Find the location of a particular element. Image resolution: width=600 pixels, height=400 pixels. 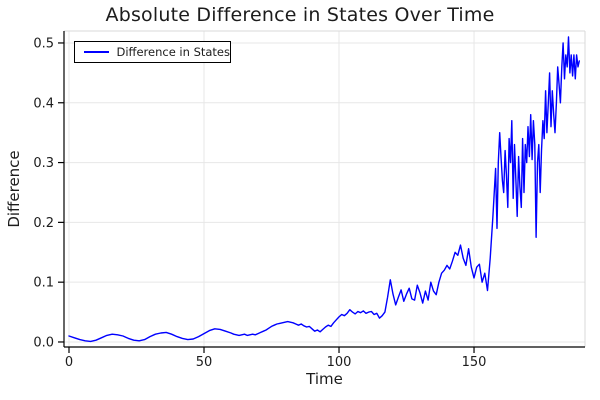

x-tick-label: 50 is located at coordinates (204, 362).